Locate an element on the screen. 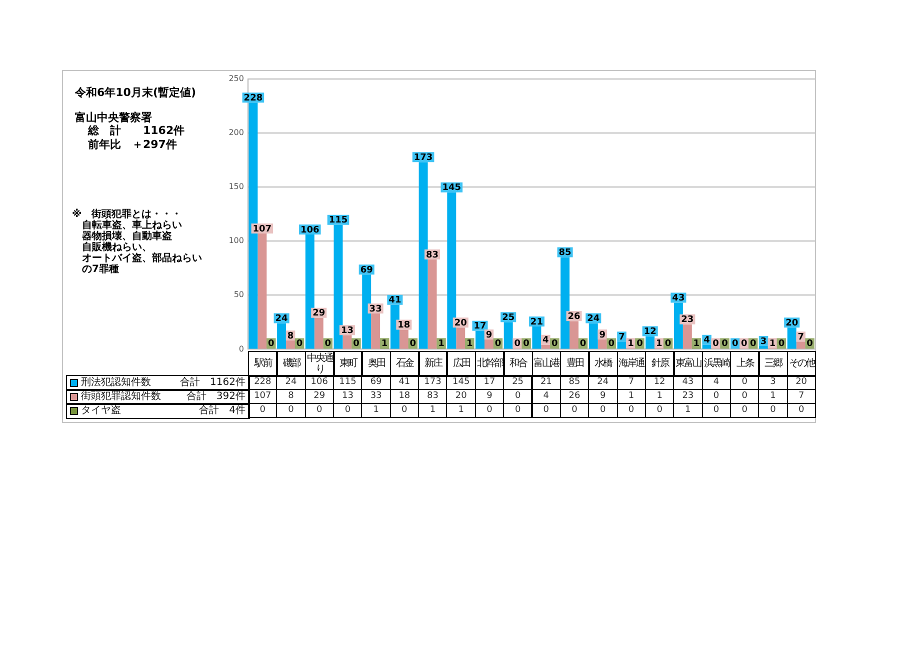  data-label: 29 is located at coordinates (319, 313).